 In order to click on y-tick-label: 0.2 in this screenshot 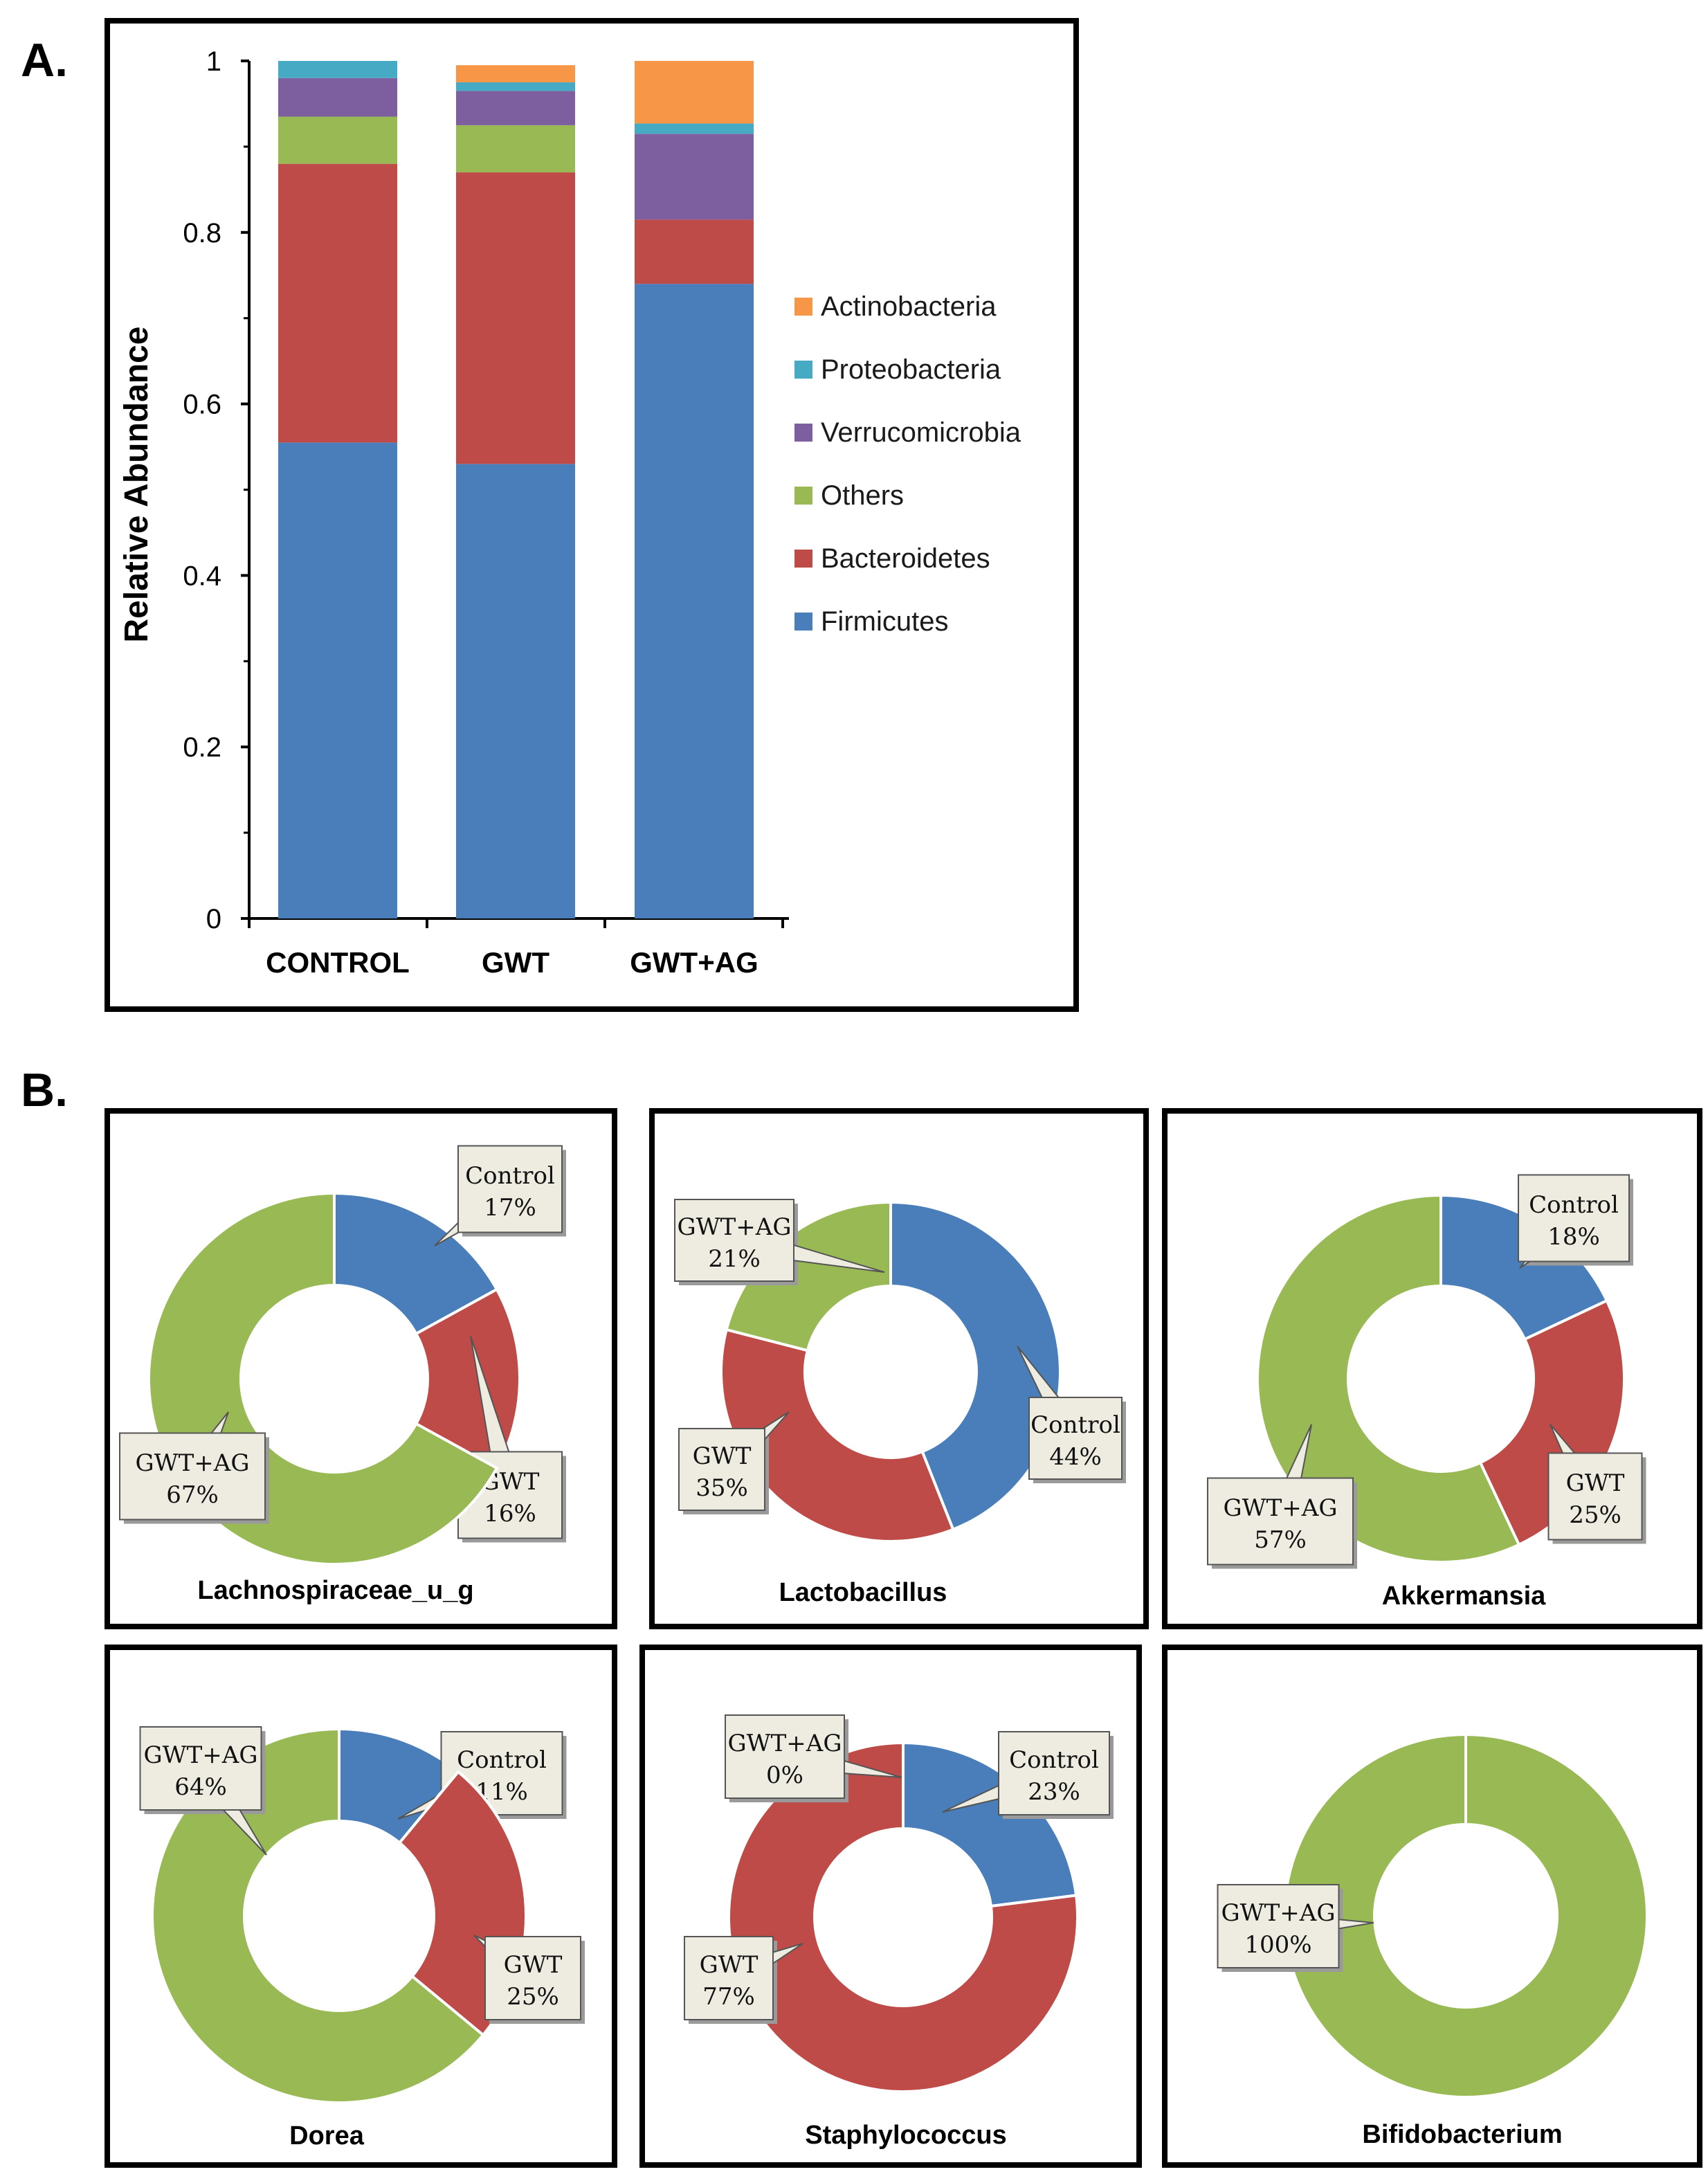, I will do `click(202, 748)`.